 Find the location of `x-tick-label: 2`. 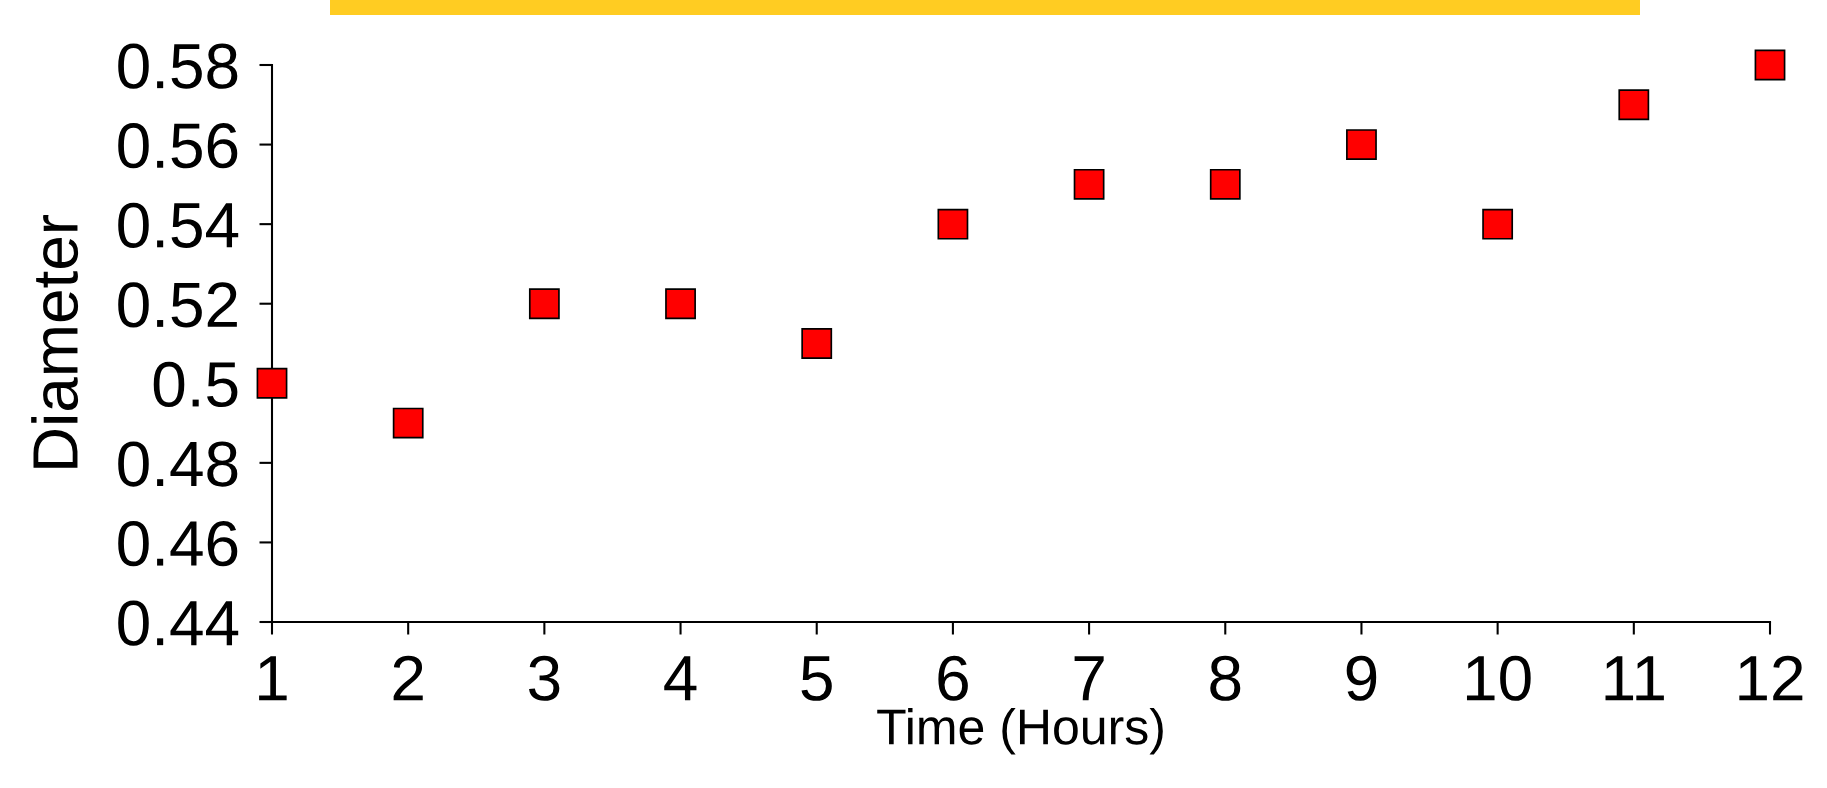

x-tick-label: 2 is located at coordinates (408, 678).